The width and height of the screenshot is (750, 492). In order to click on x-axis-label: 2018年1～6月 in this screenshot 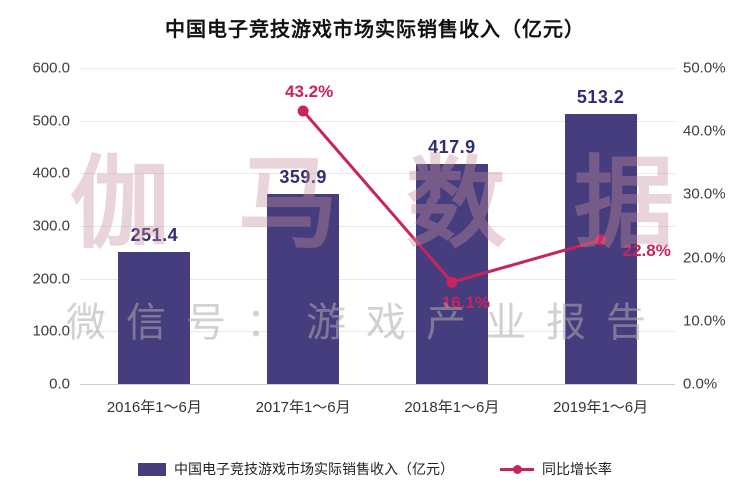, I will do `click(452, 407)`.